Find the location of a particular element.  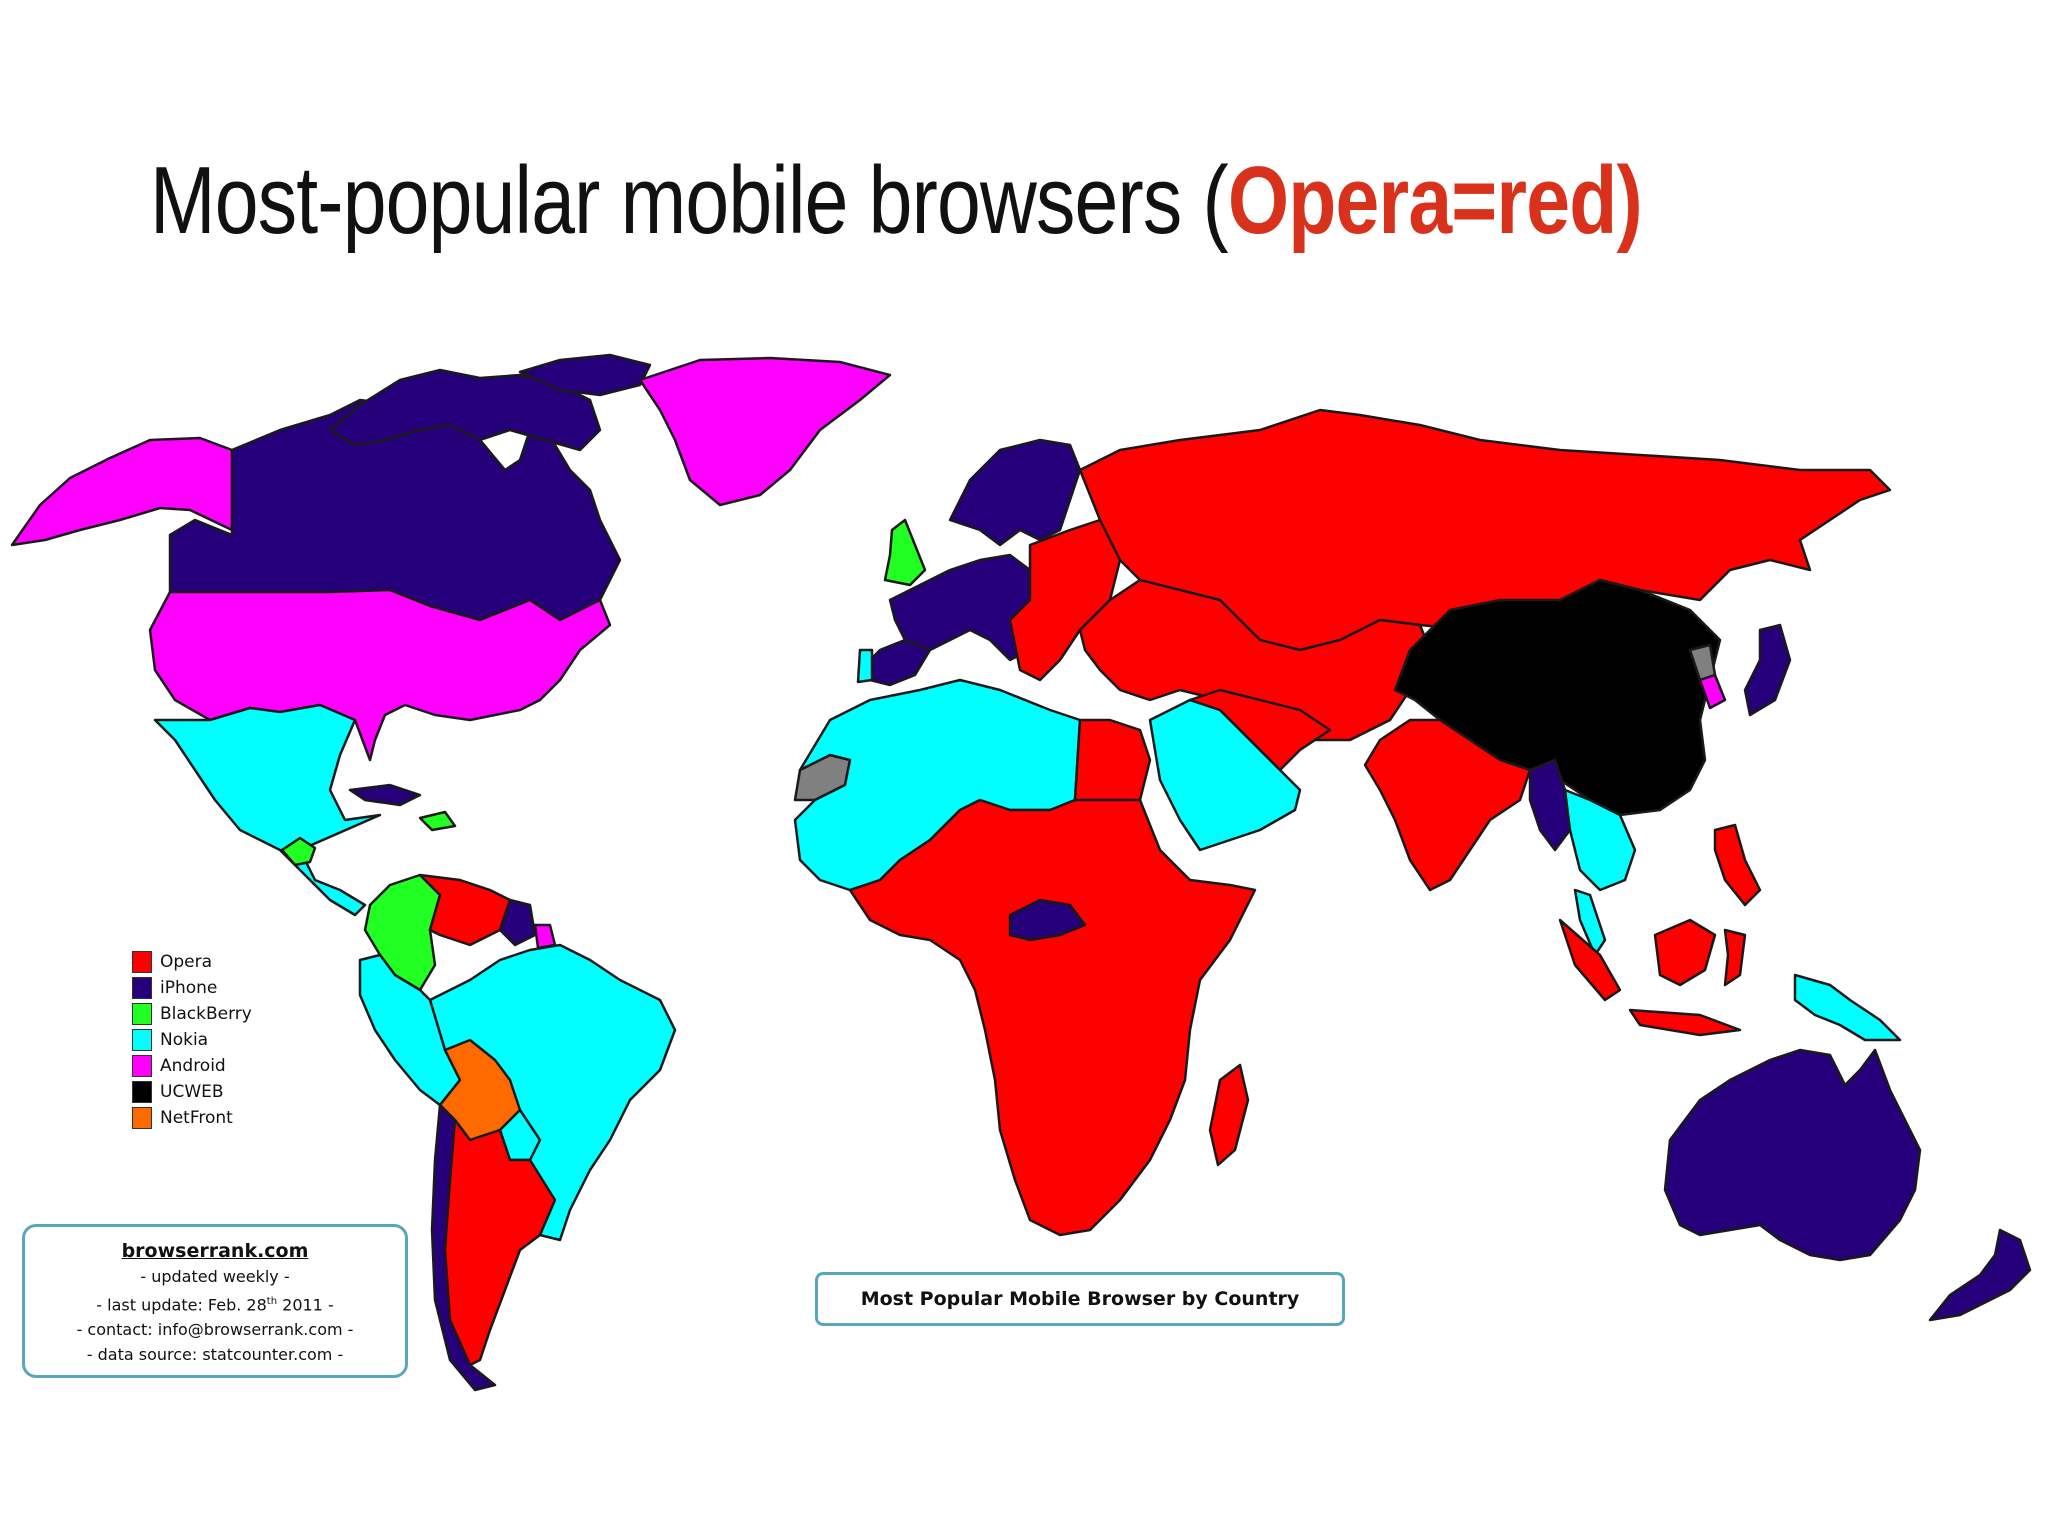

legend-item-android: Android is located at coordinates (192, 1066).